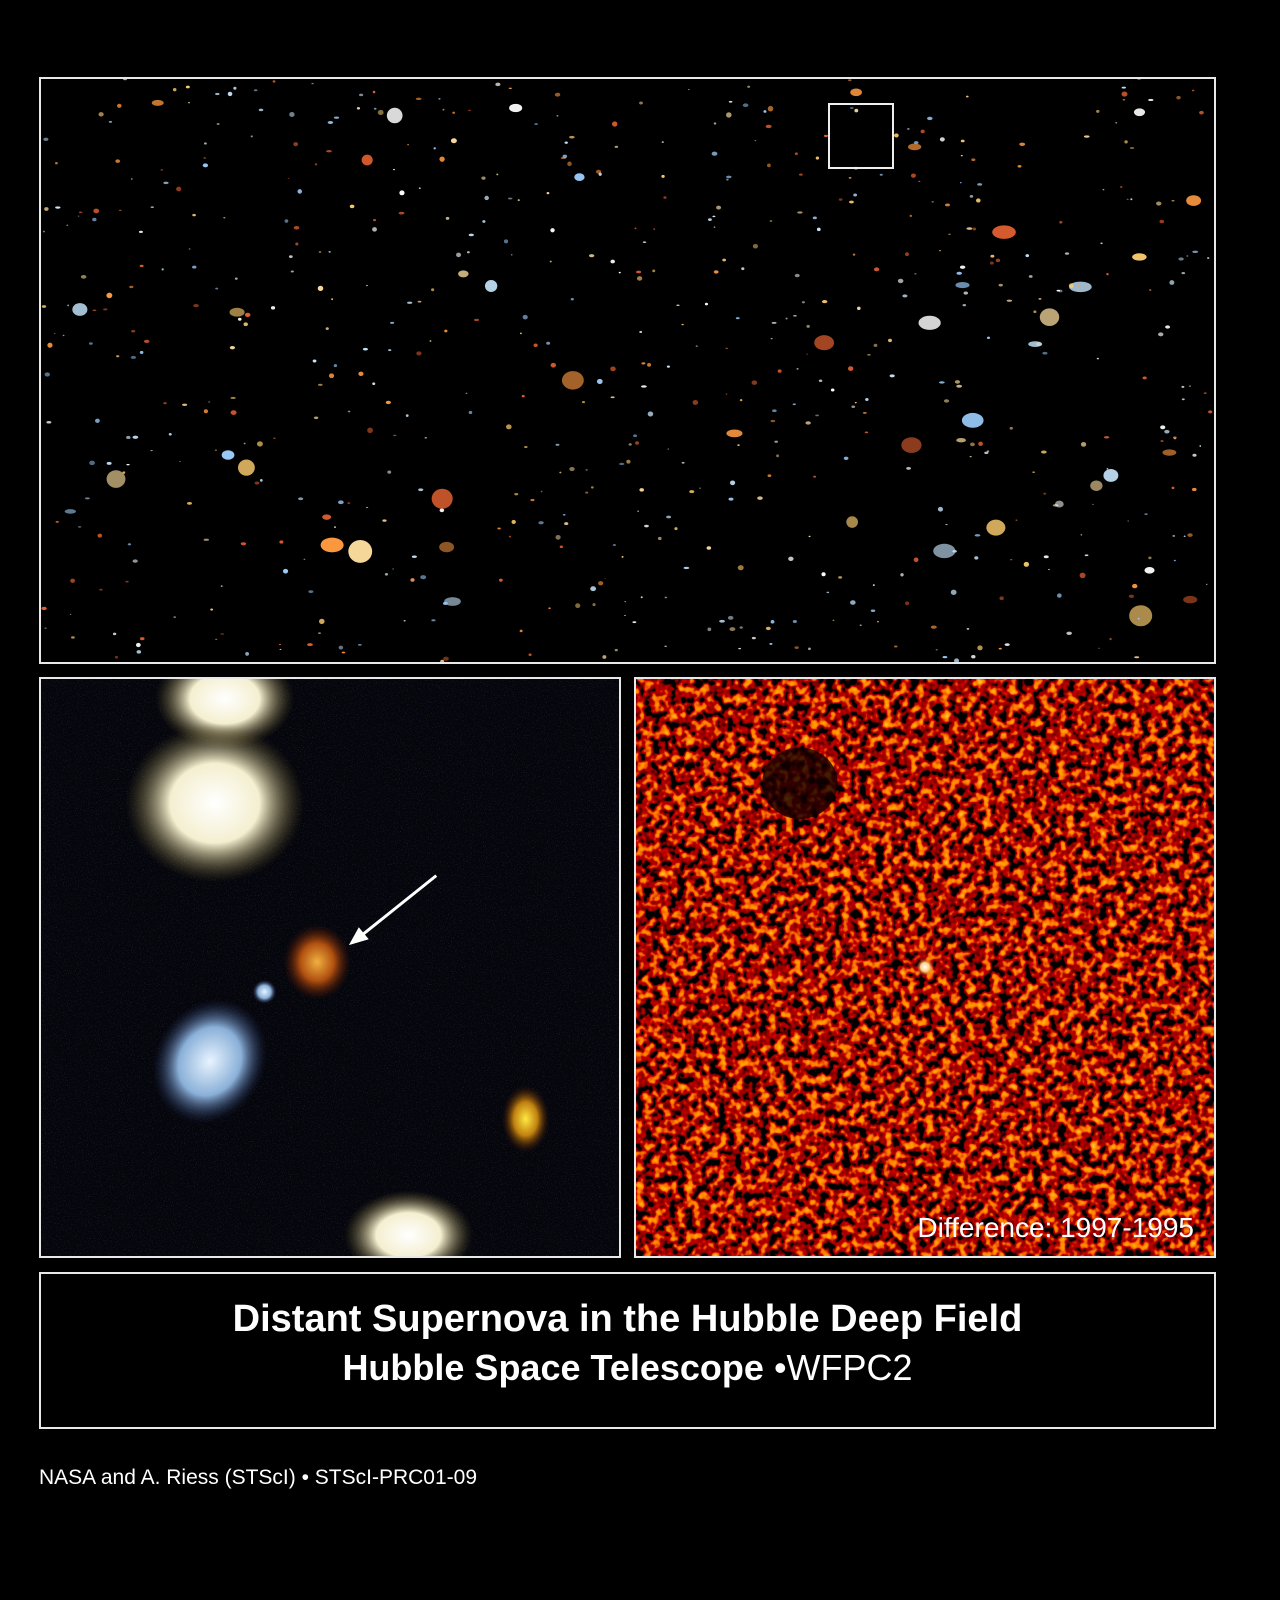 The image size is (1280, 1600). What do you see at coordinates (317, 962) in the screenshot?
I see `supernova-host` at bounding box center [317, 962].